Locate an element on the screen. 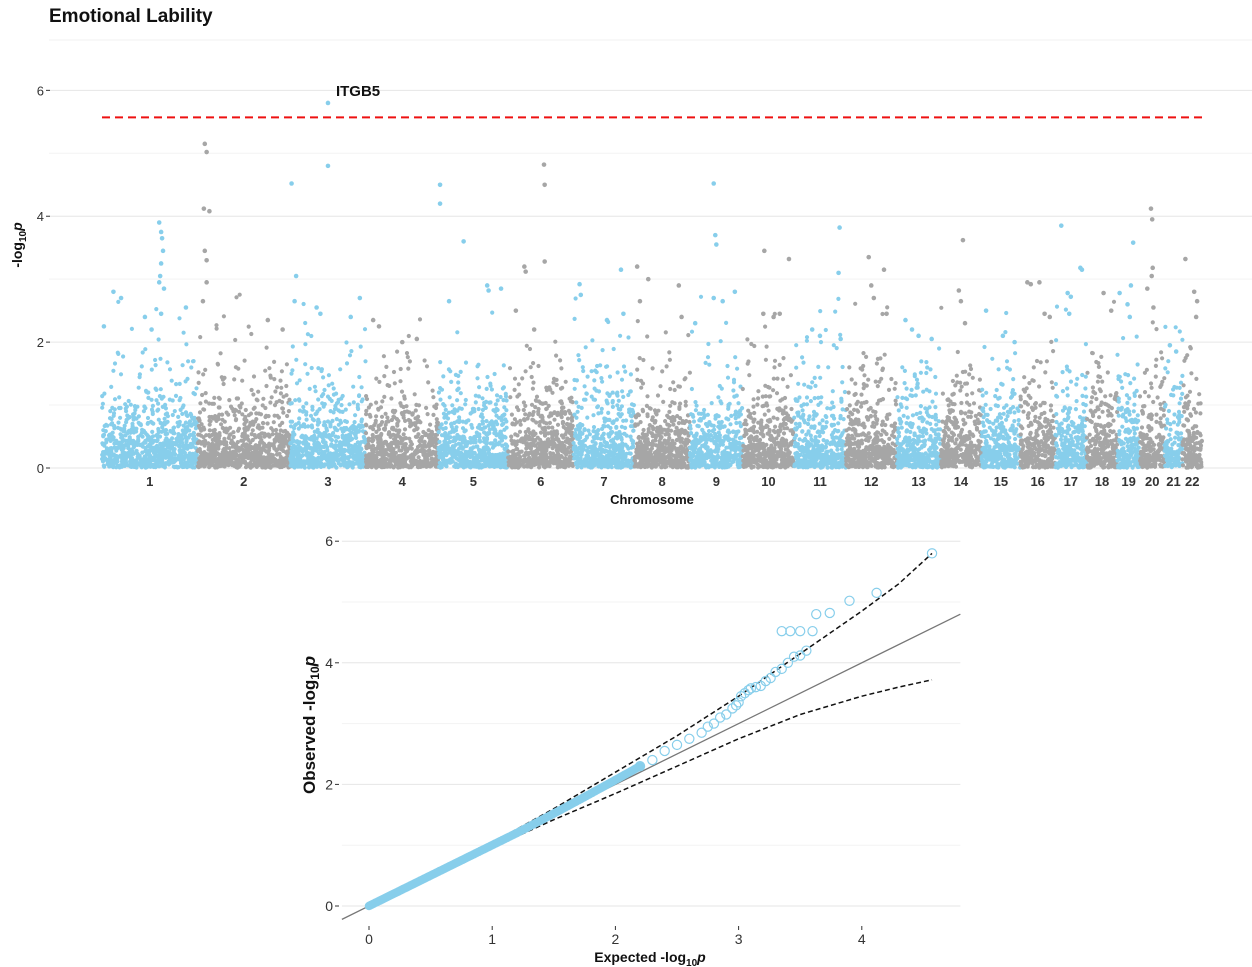 Image resolution: width=1252 pixels, height=967 pixels. qq-x-tick-label: 2 is located at coordinates (616, 939).